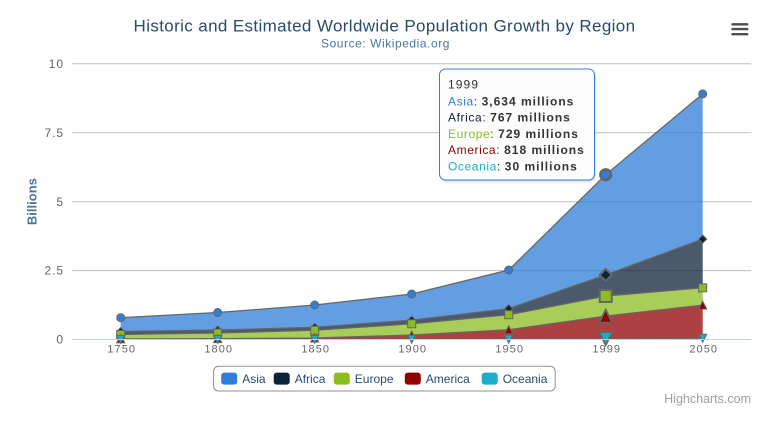 The height and width of the screenshot is (421, 769). Describe the element at coordinates (315, 350) in the screenshot. I see `svg-text: 1850` at that location.